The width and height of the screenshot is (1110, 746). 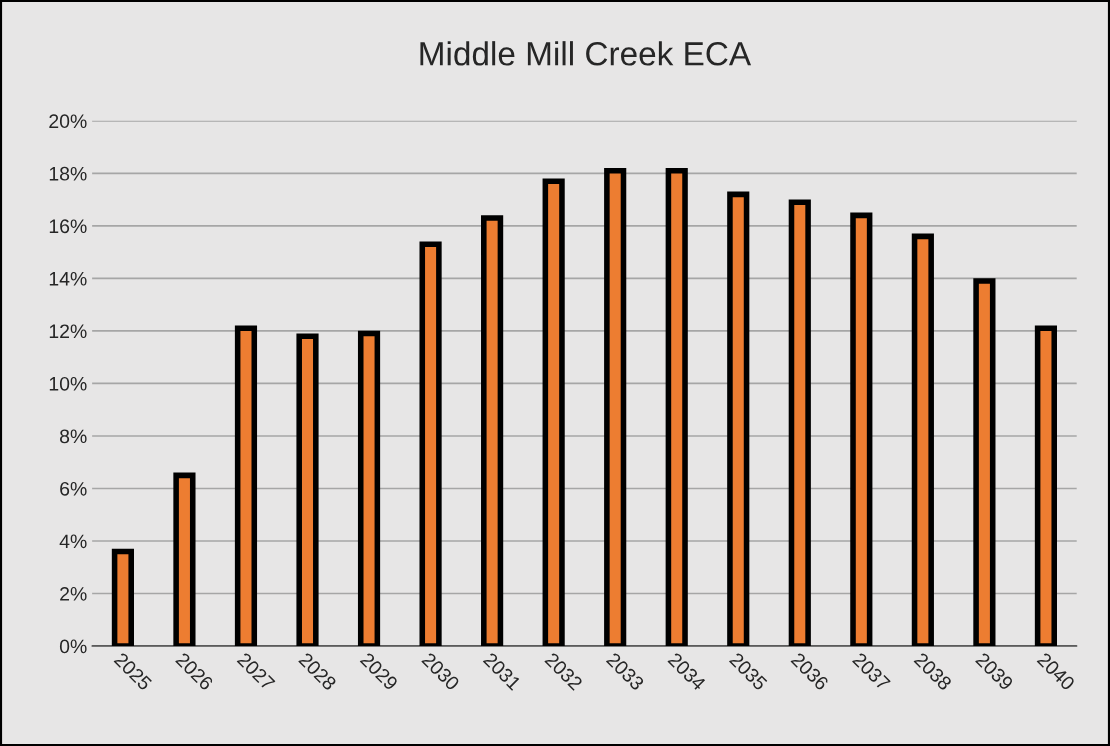 I want to click on y-tick-label: 20%, so click(x=68, y=121).